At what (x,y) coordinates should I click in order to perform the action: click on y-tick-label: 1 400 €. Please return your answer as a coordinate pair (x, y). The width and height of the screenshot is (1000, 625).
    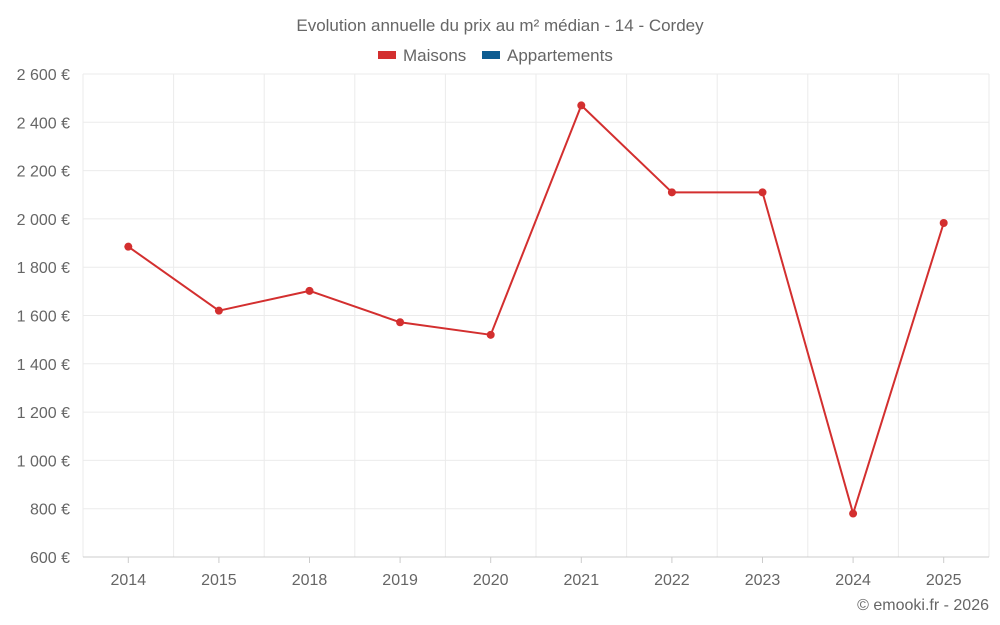
    Looking at the image, I should click on (43, 365).